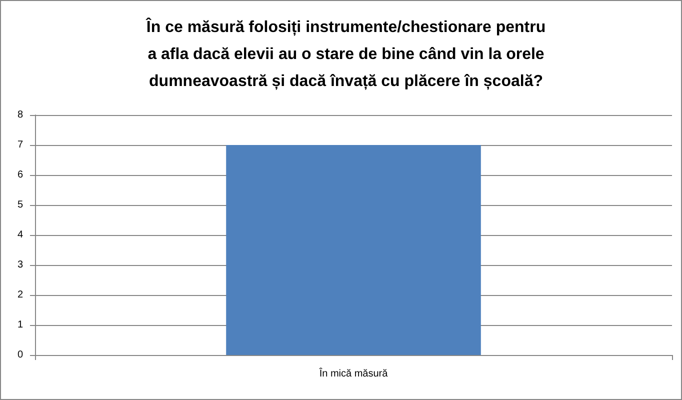 The height and width of the screenshot is (400, 682). Describe the element at coordinates (20, 325) in the screenshot. I see `y-tick-label: 1` at that location.